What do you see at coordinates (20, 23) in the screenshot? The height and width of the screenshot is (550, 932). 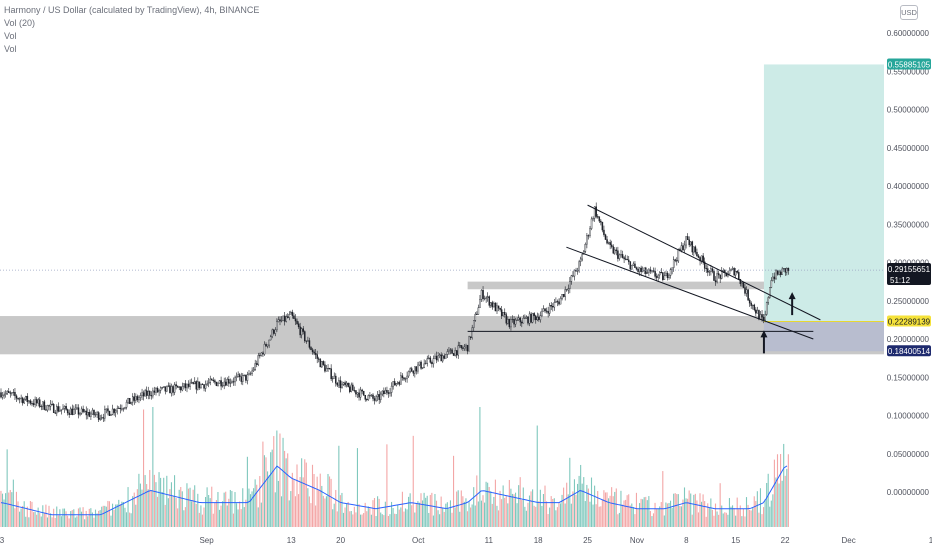 I see `volume-indicator-label: Vol (20)` at bounding box center [20, 23].